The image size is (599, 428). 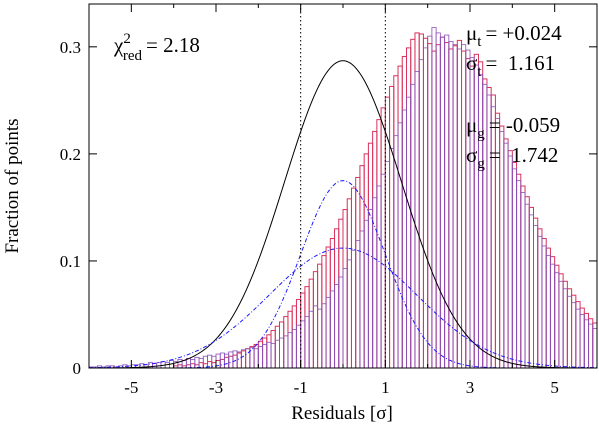 What do you see at coordinates (301, 387) in the screenshot?
I see `x-tick-label: -1` at bounding box center [301, 387].